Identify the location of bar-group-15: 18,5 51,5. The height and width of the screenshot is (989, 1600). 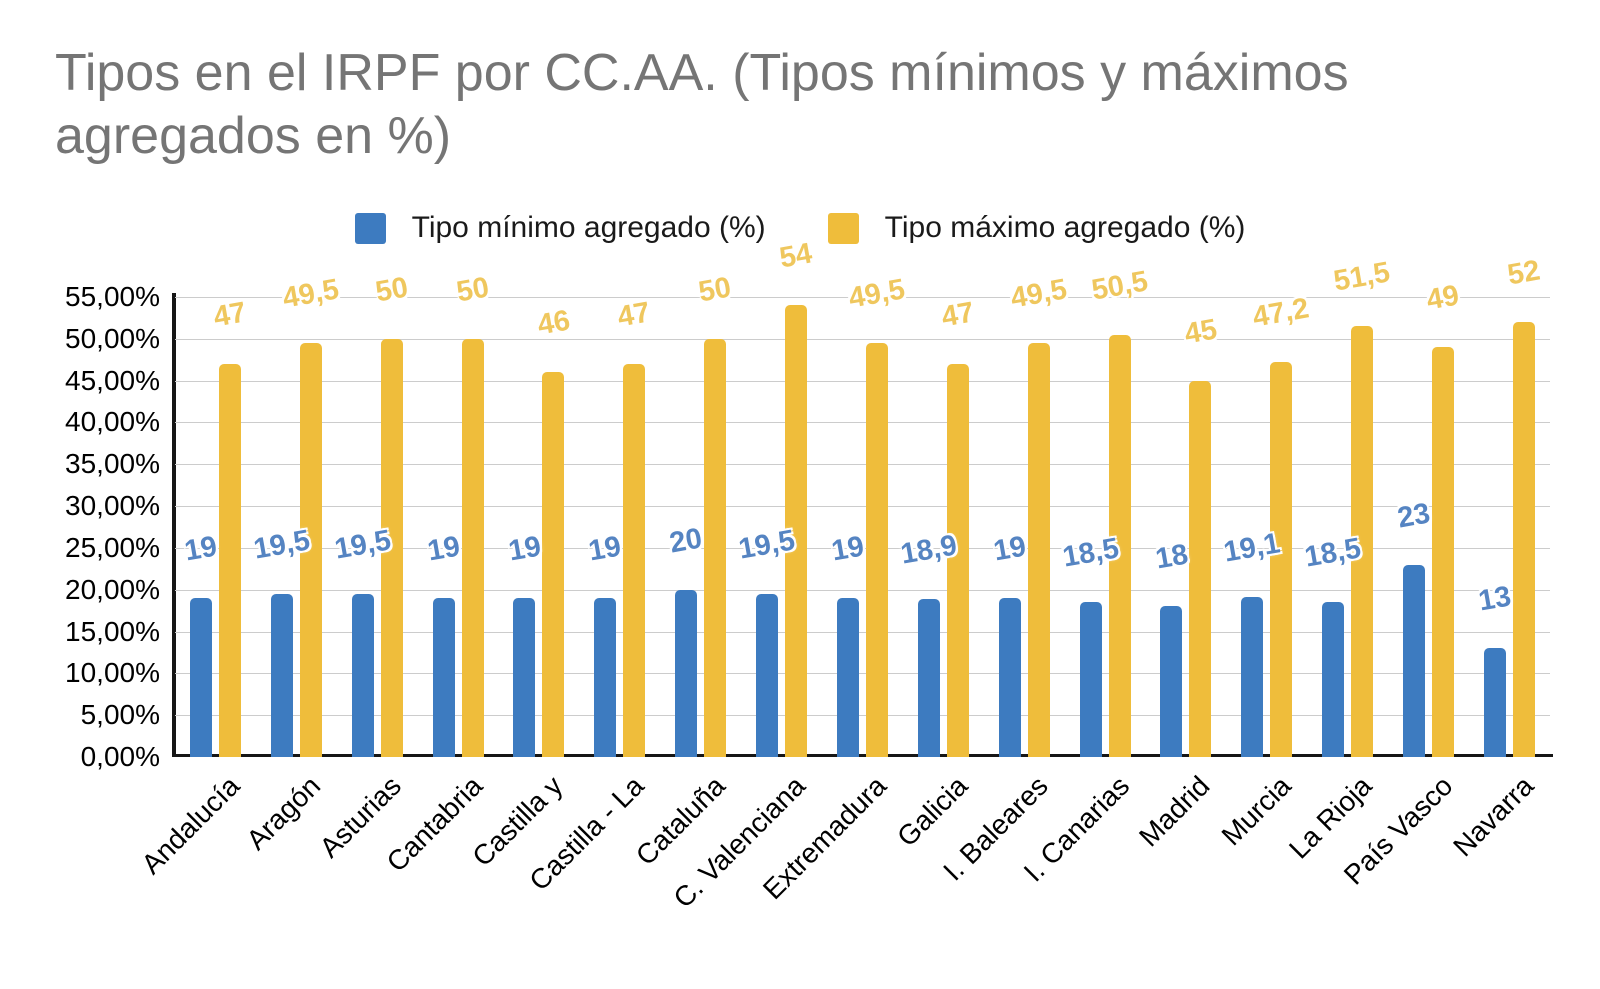
(1348, 507).